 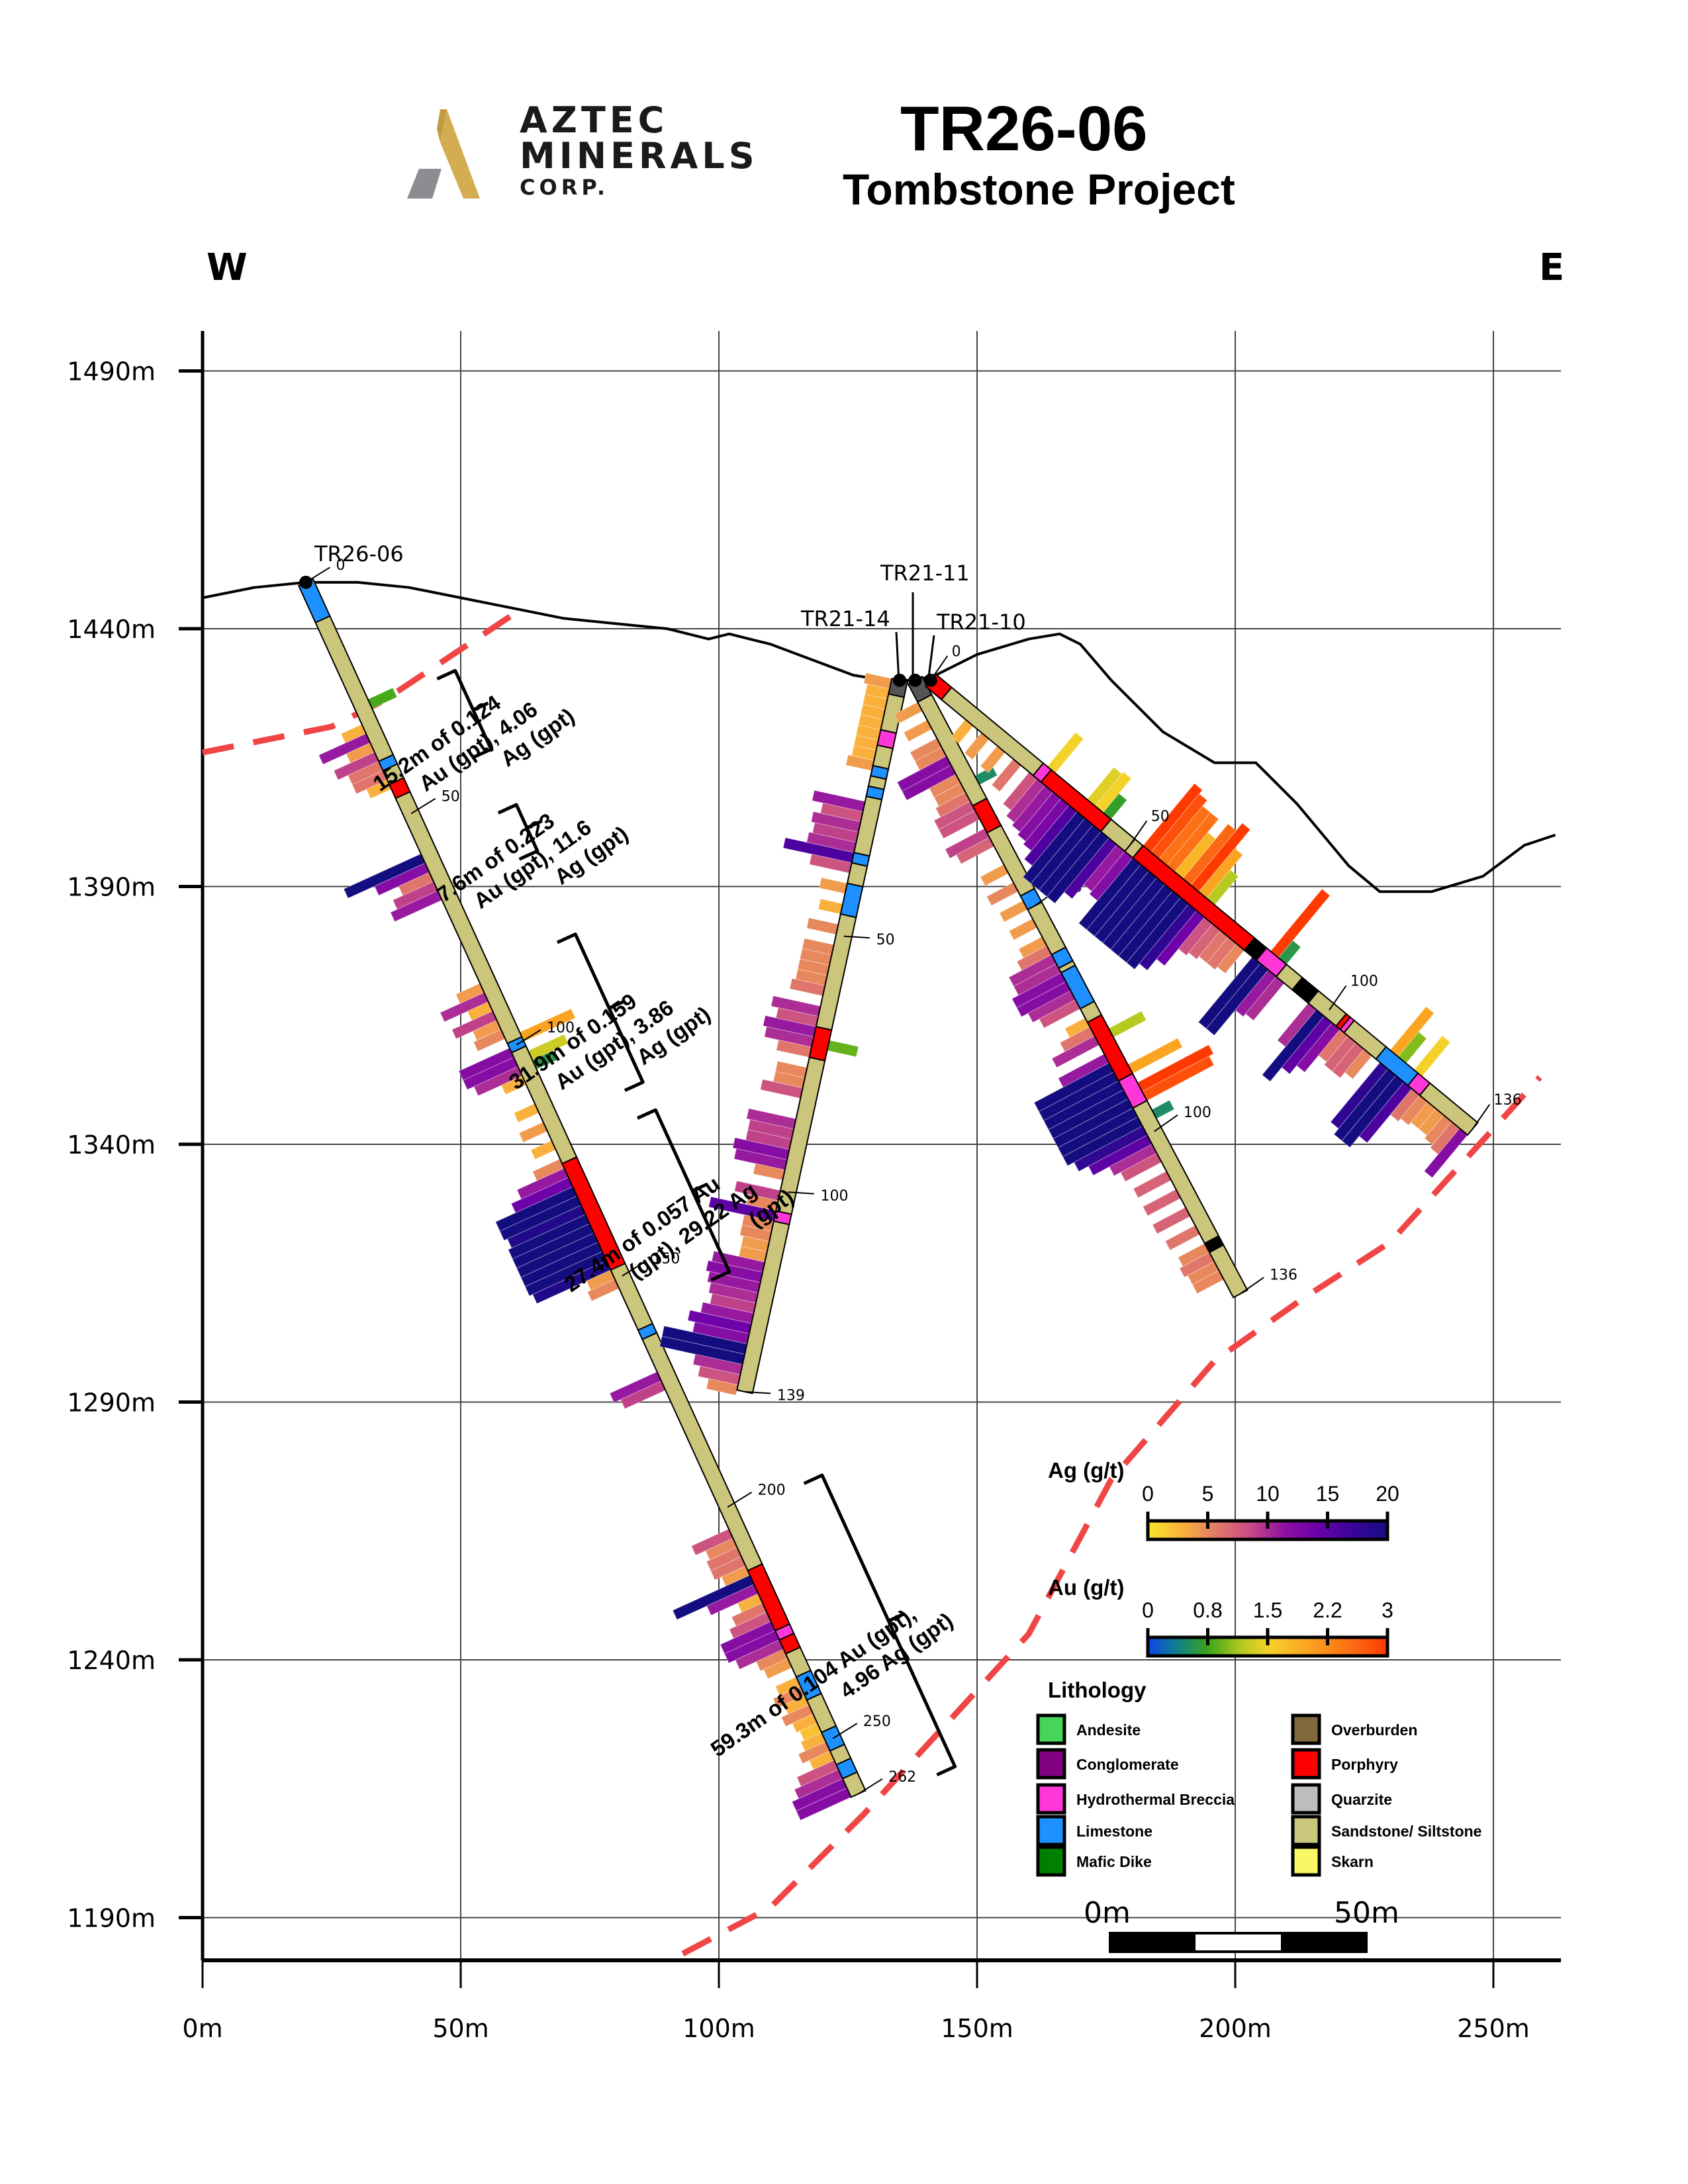 What do you see at coordinates (783, 1038) in the screenshot?
I see `drill-hole-tr21-14: 50 100 139` at bounding box center [783, 1038].